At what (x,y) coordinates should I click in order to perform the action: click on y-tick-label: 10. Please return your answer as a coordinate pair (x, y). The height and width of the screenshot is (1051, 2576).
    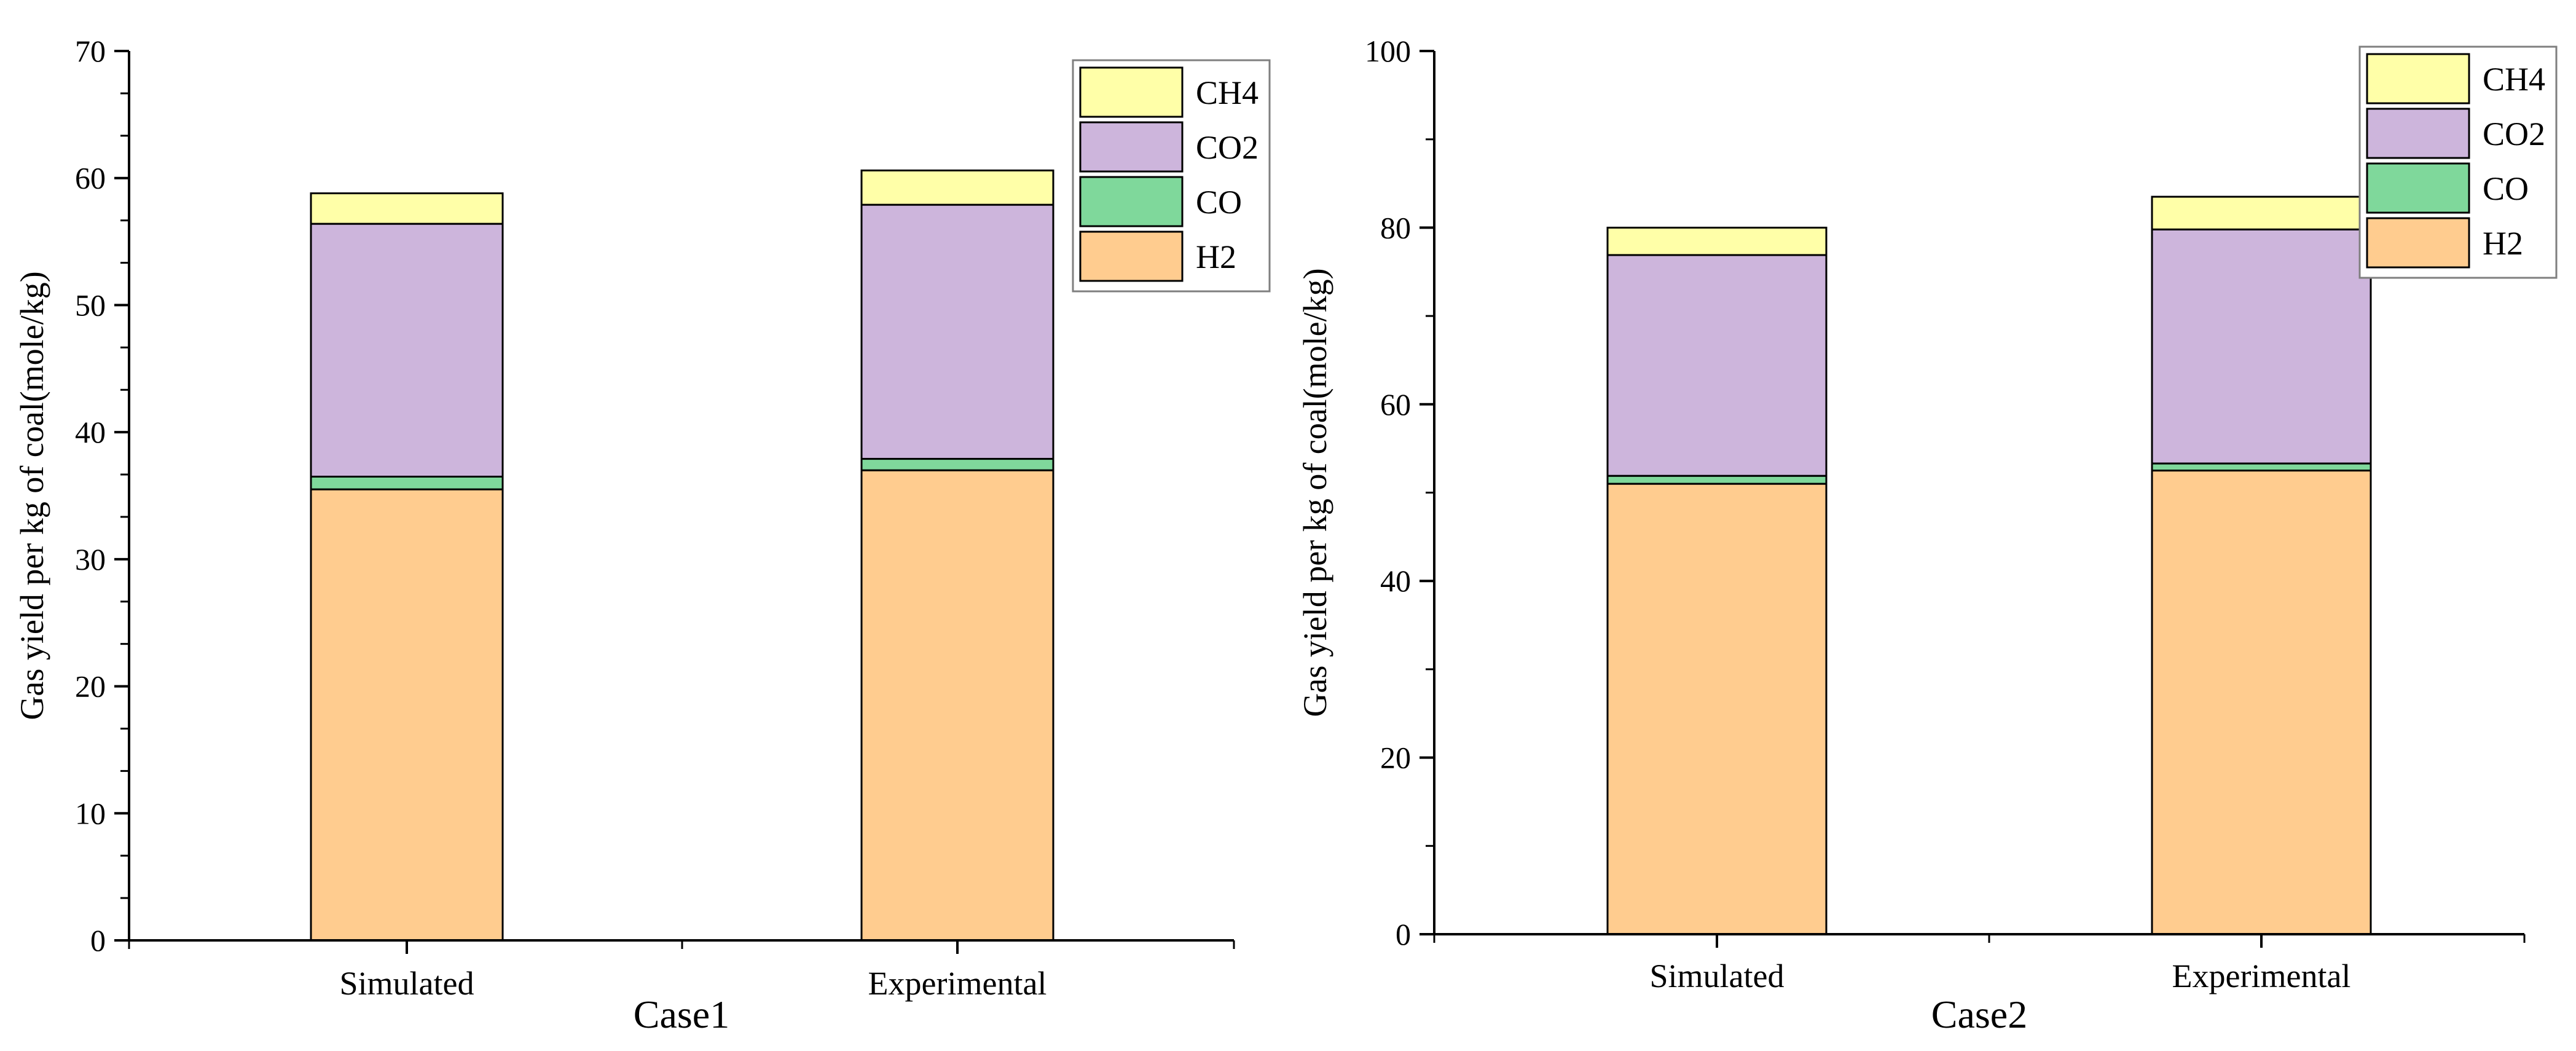
    Looking at the image, I should click on (90, 813).